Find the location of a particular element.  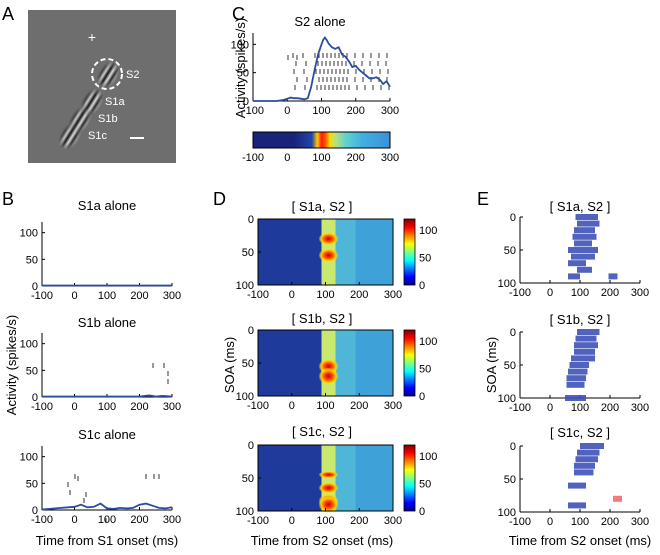

panel-c-heatbar is located at coordinates (321, 140).